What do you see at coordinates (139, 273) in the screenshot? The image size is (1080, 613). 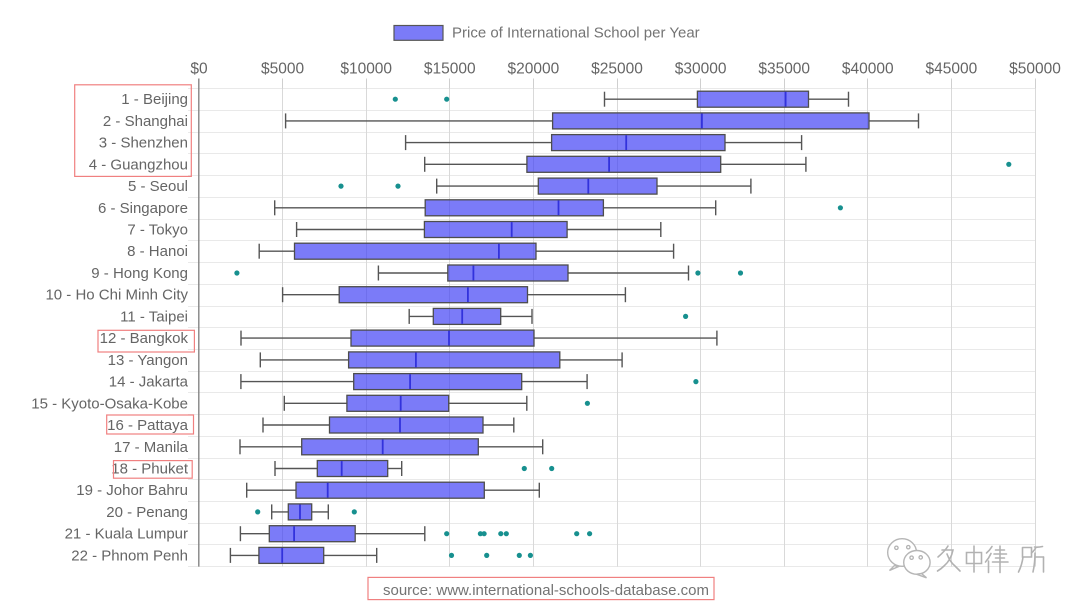 I see `svg-text: 9 - Hong Kong` at bounding box center [139, 273].